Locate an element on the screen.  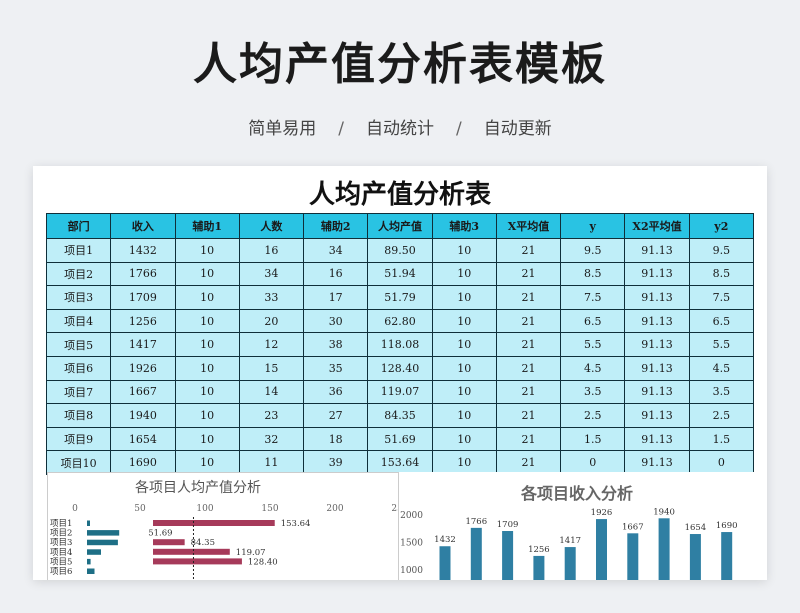
table-cell: 1432 is located at coordinates (143, 250).